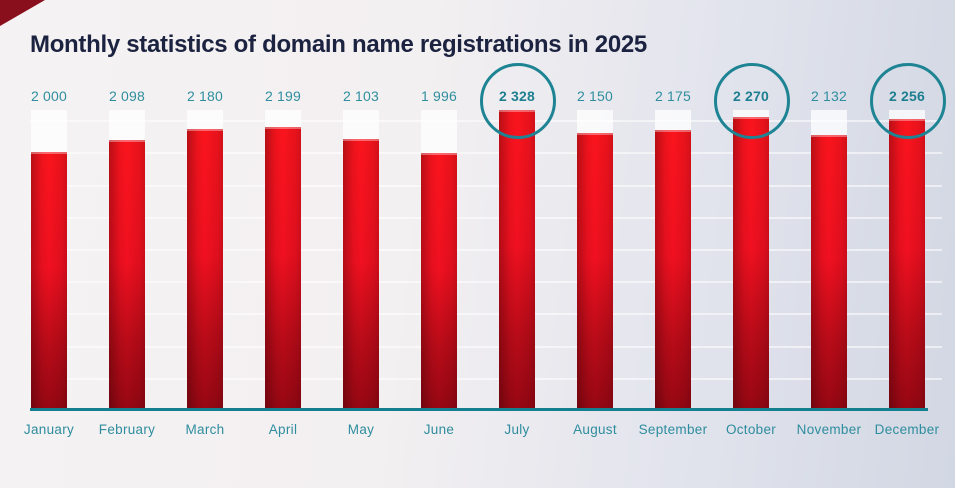 The width and height of the screenshot is (955, 488). I want to click on highlight-circle-october, so click(752, 101).